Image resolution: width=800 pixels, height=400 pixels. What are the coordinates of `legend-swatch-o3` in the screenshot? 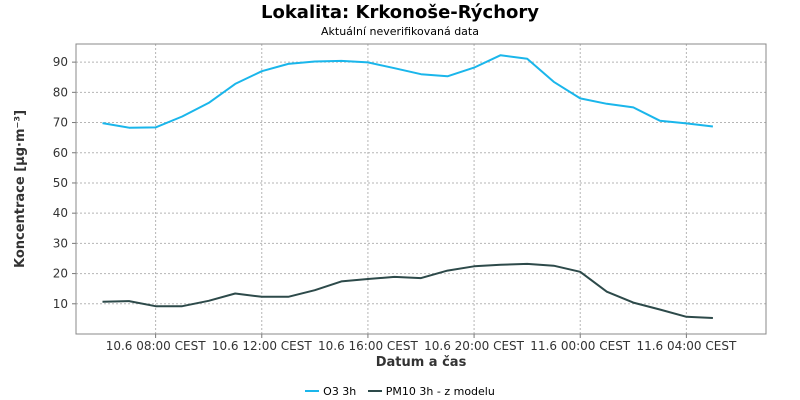 It's located at (312, 391).